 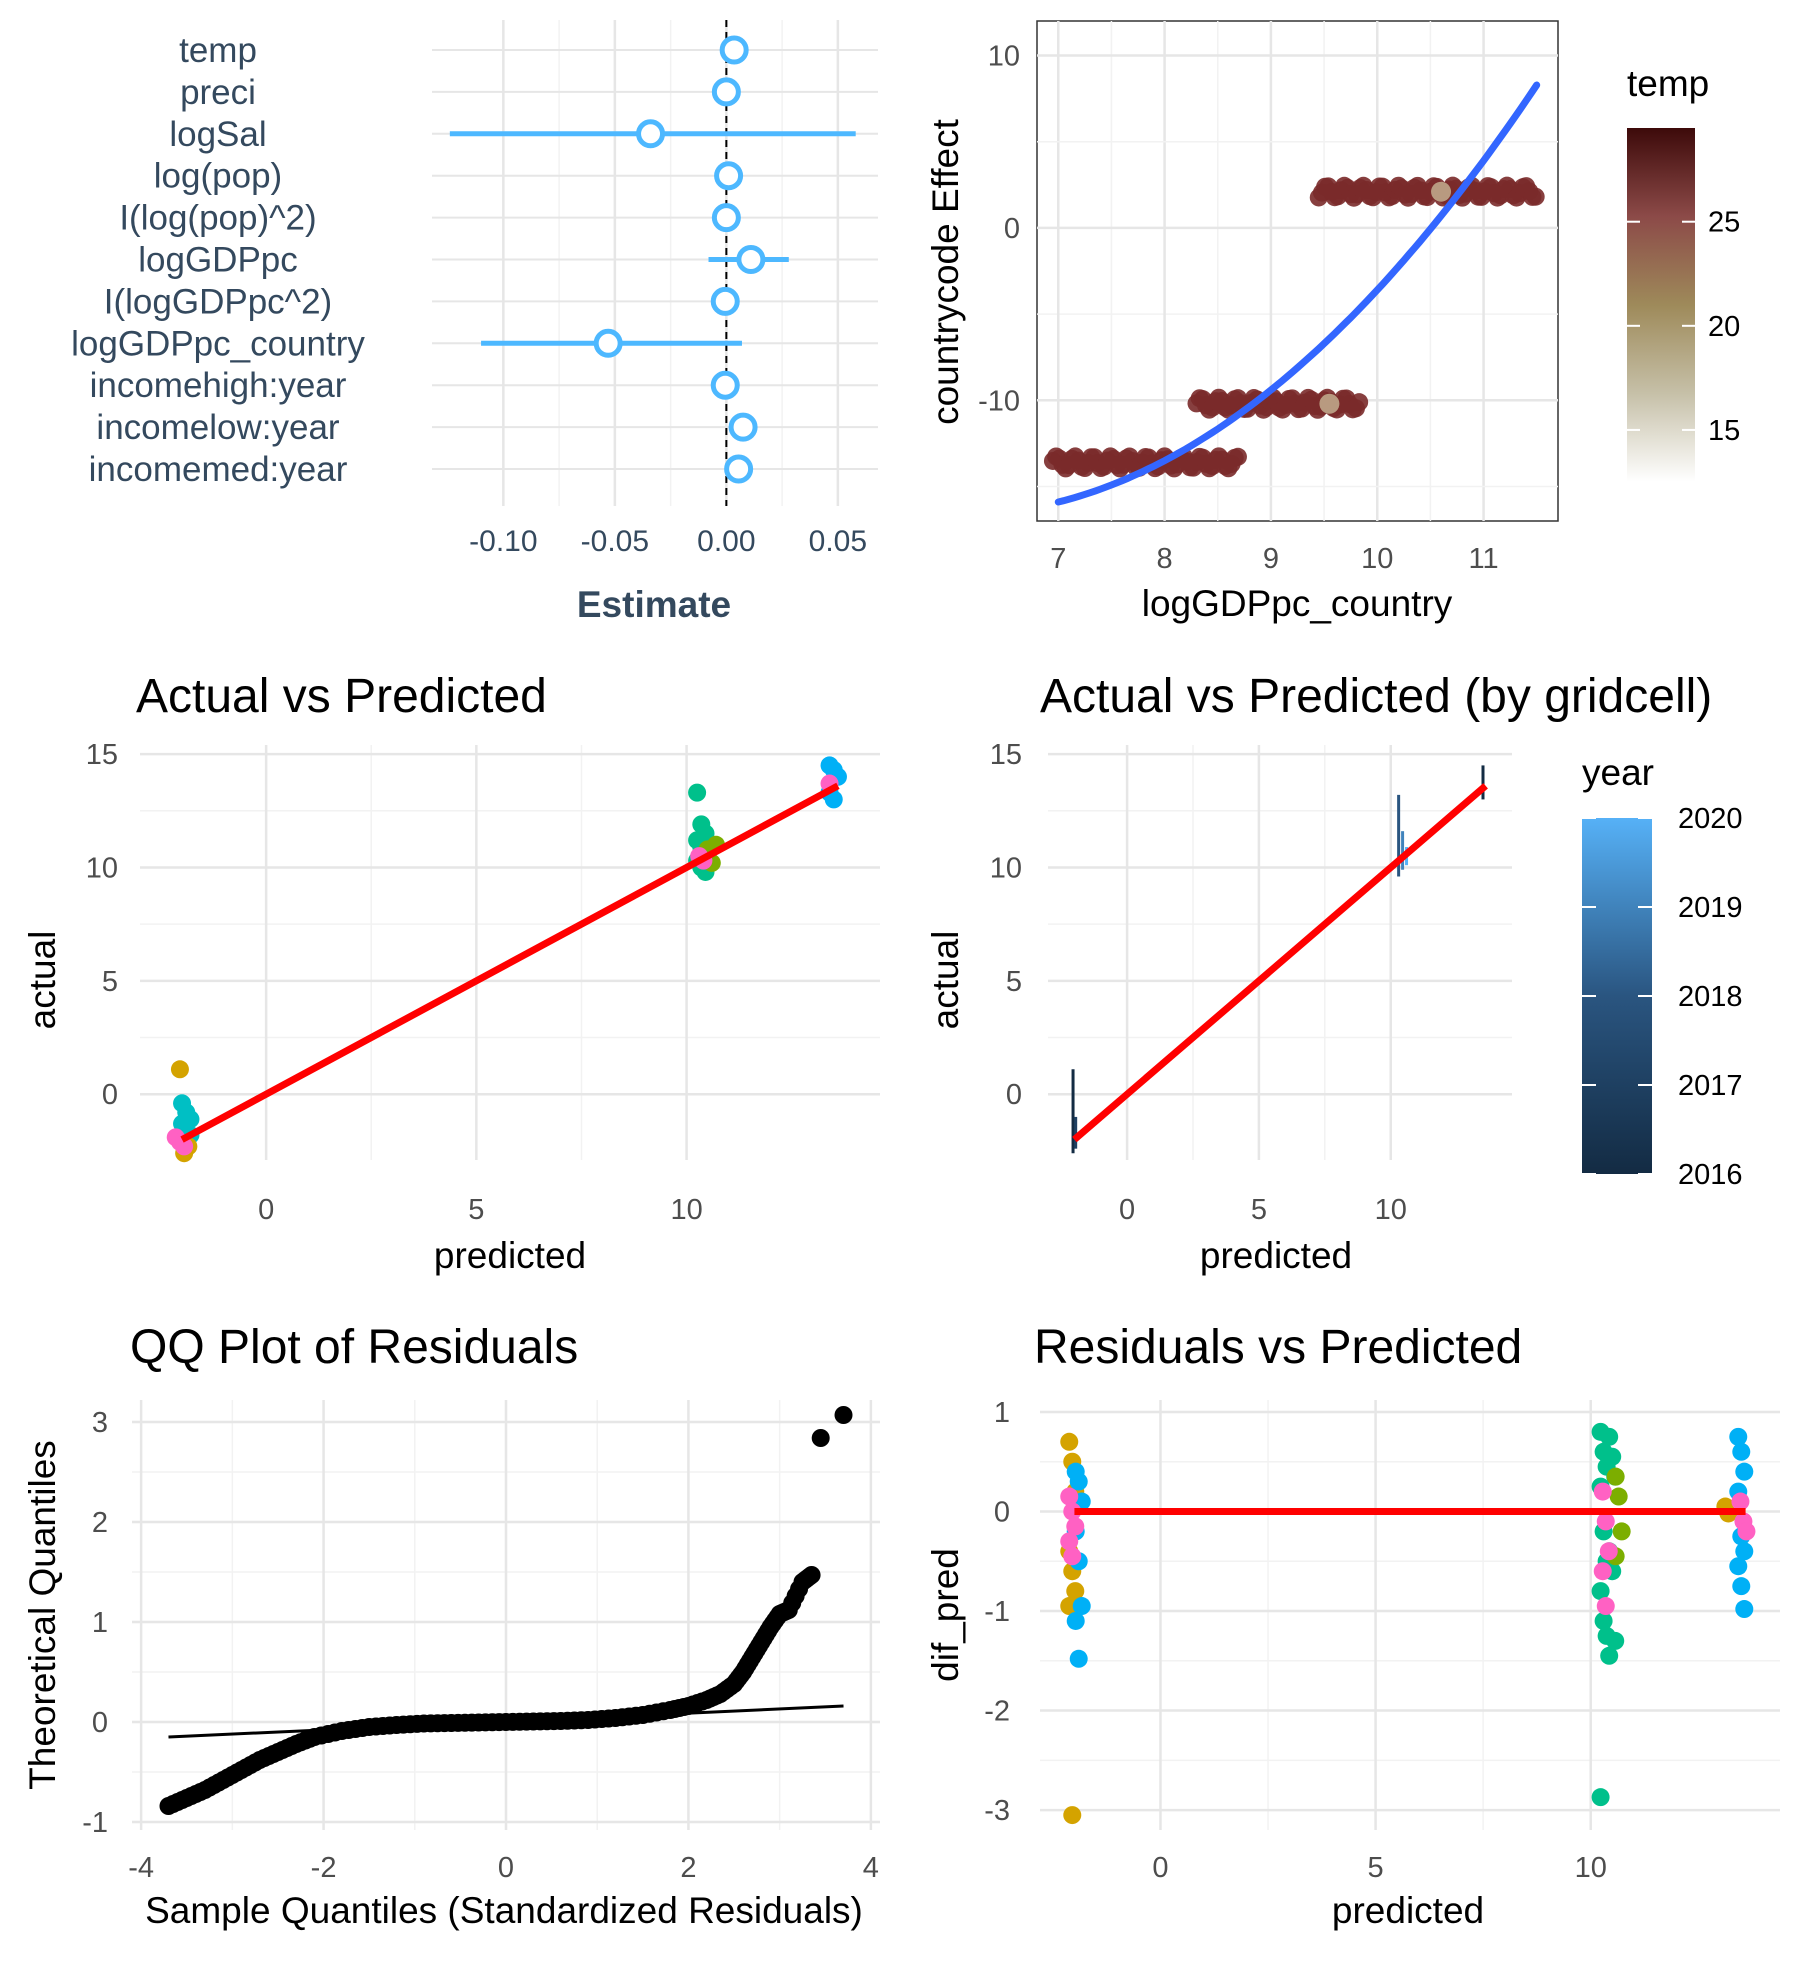 What do you see at coordinates (1165, 559) in the screenshot?
I see `x-tick-label: 8` at bounding box center [1165, 559].